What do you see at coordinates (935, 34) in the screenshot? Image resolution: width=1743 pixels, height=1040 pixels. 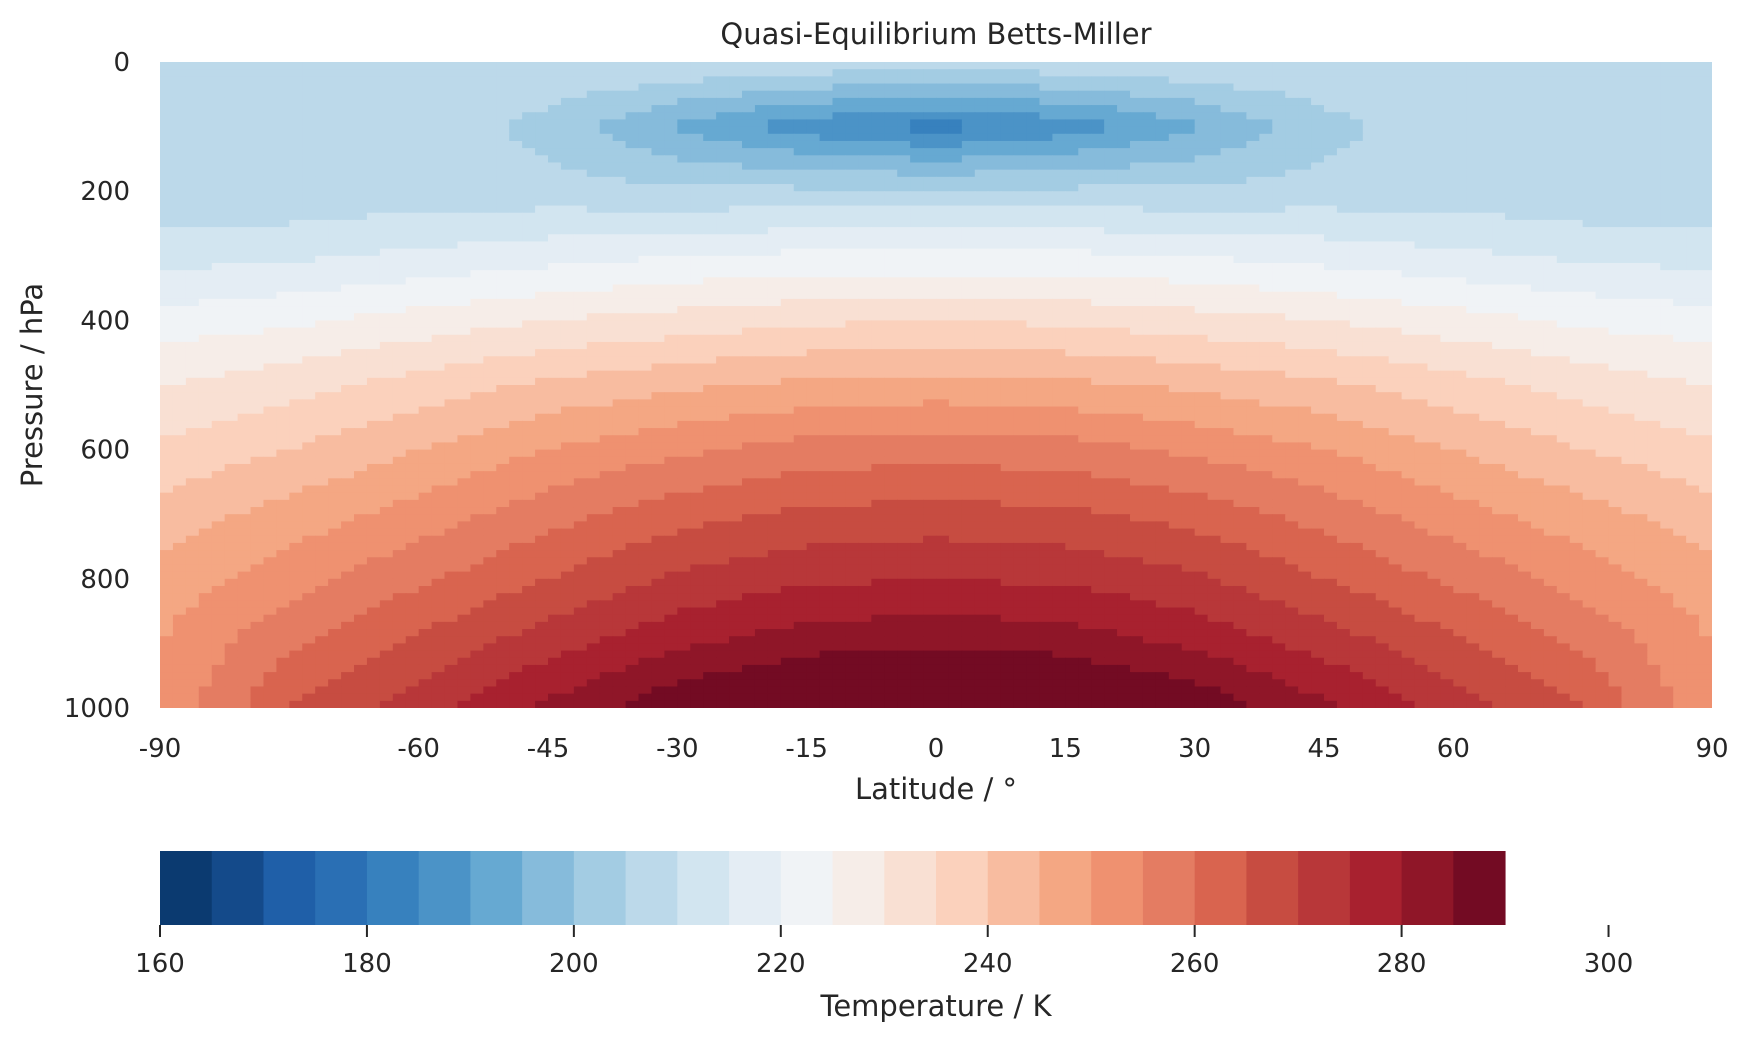 I see `chart-title: Quasi-Equilibrium Betts-Miller` at bounding box center [935, 34].